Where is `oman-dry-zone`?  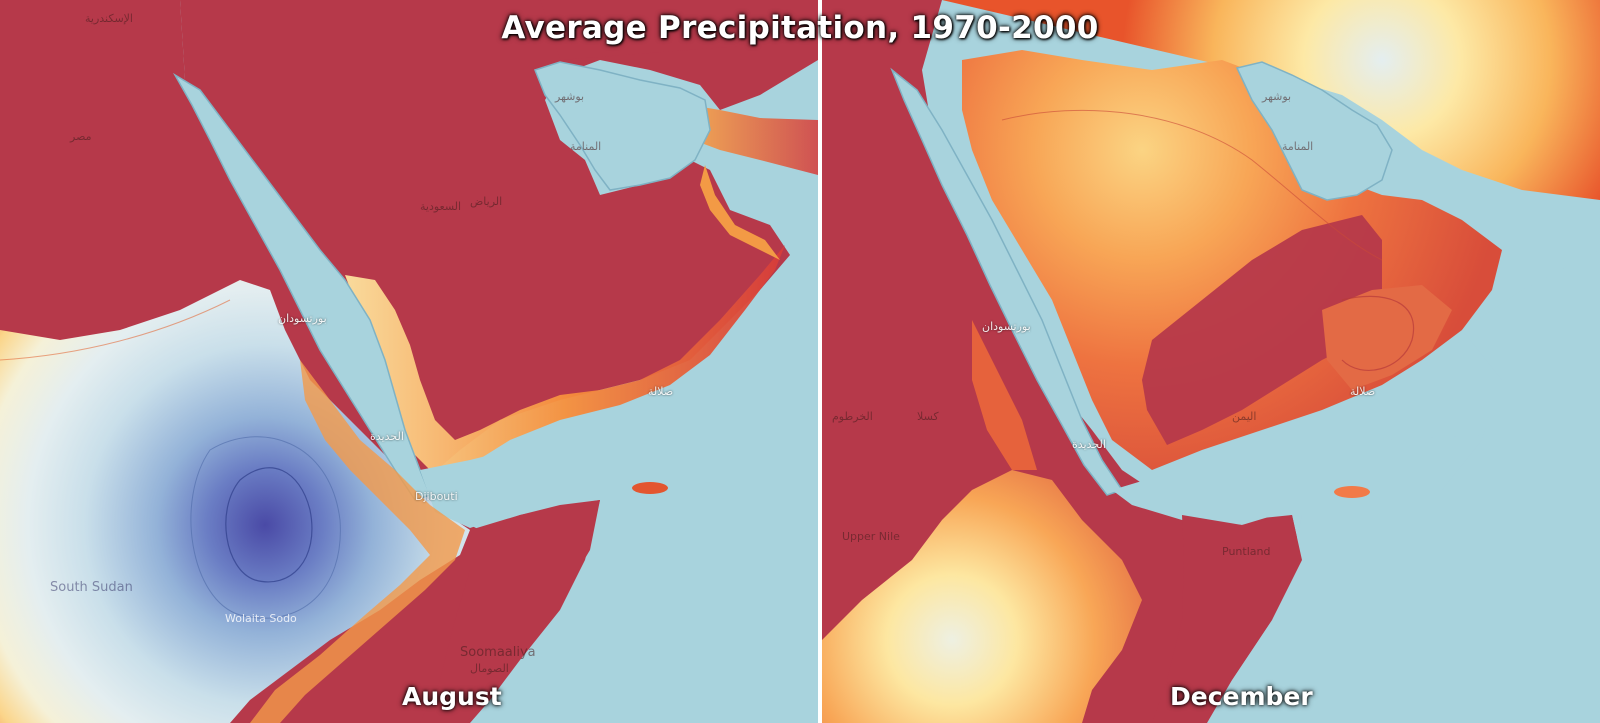 oman-dry-zone is located at coordinates (1387, 337).